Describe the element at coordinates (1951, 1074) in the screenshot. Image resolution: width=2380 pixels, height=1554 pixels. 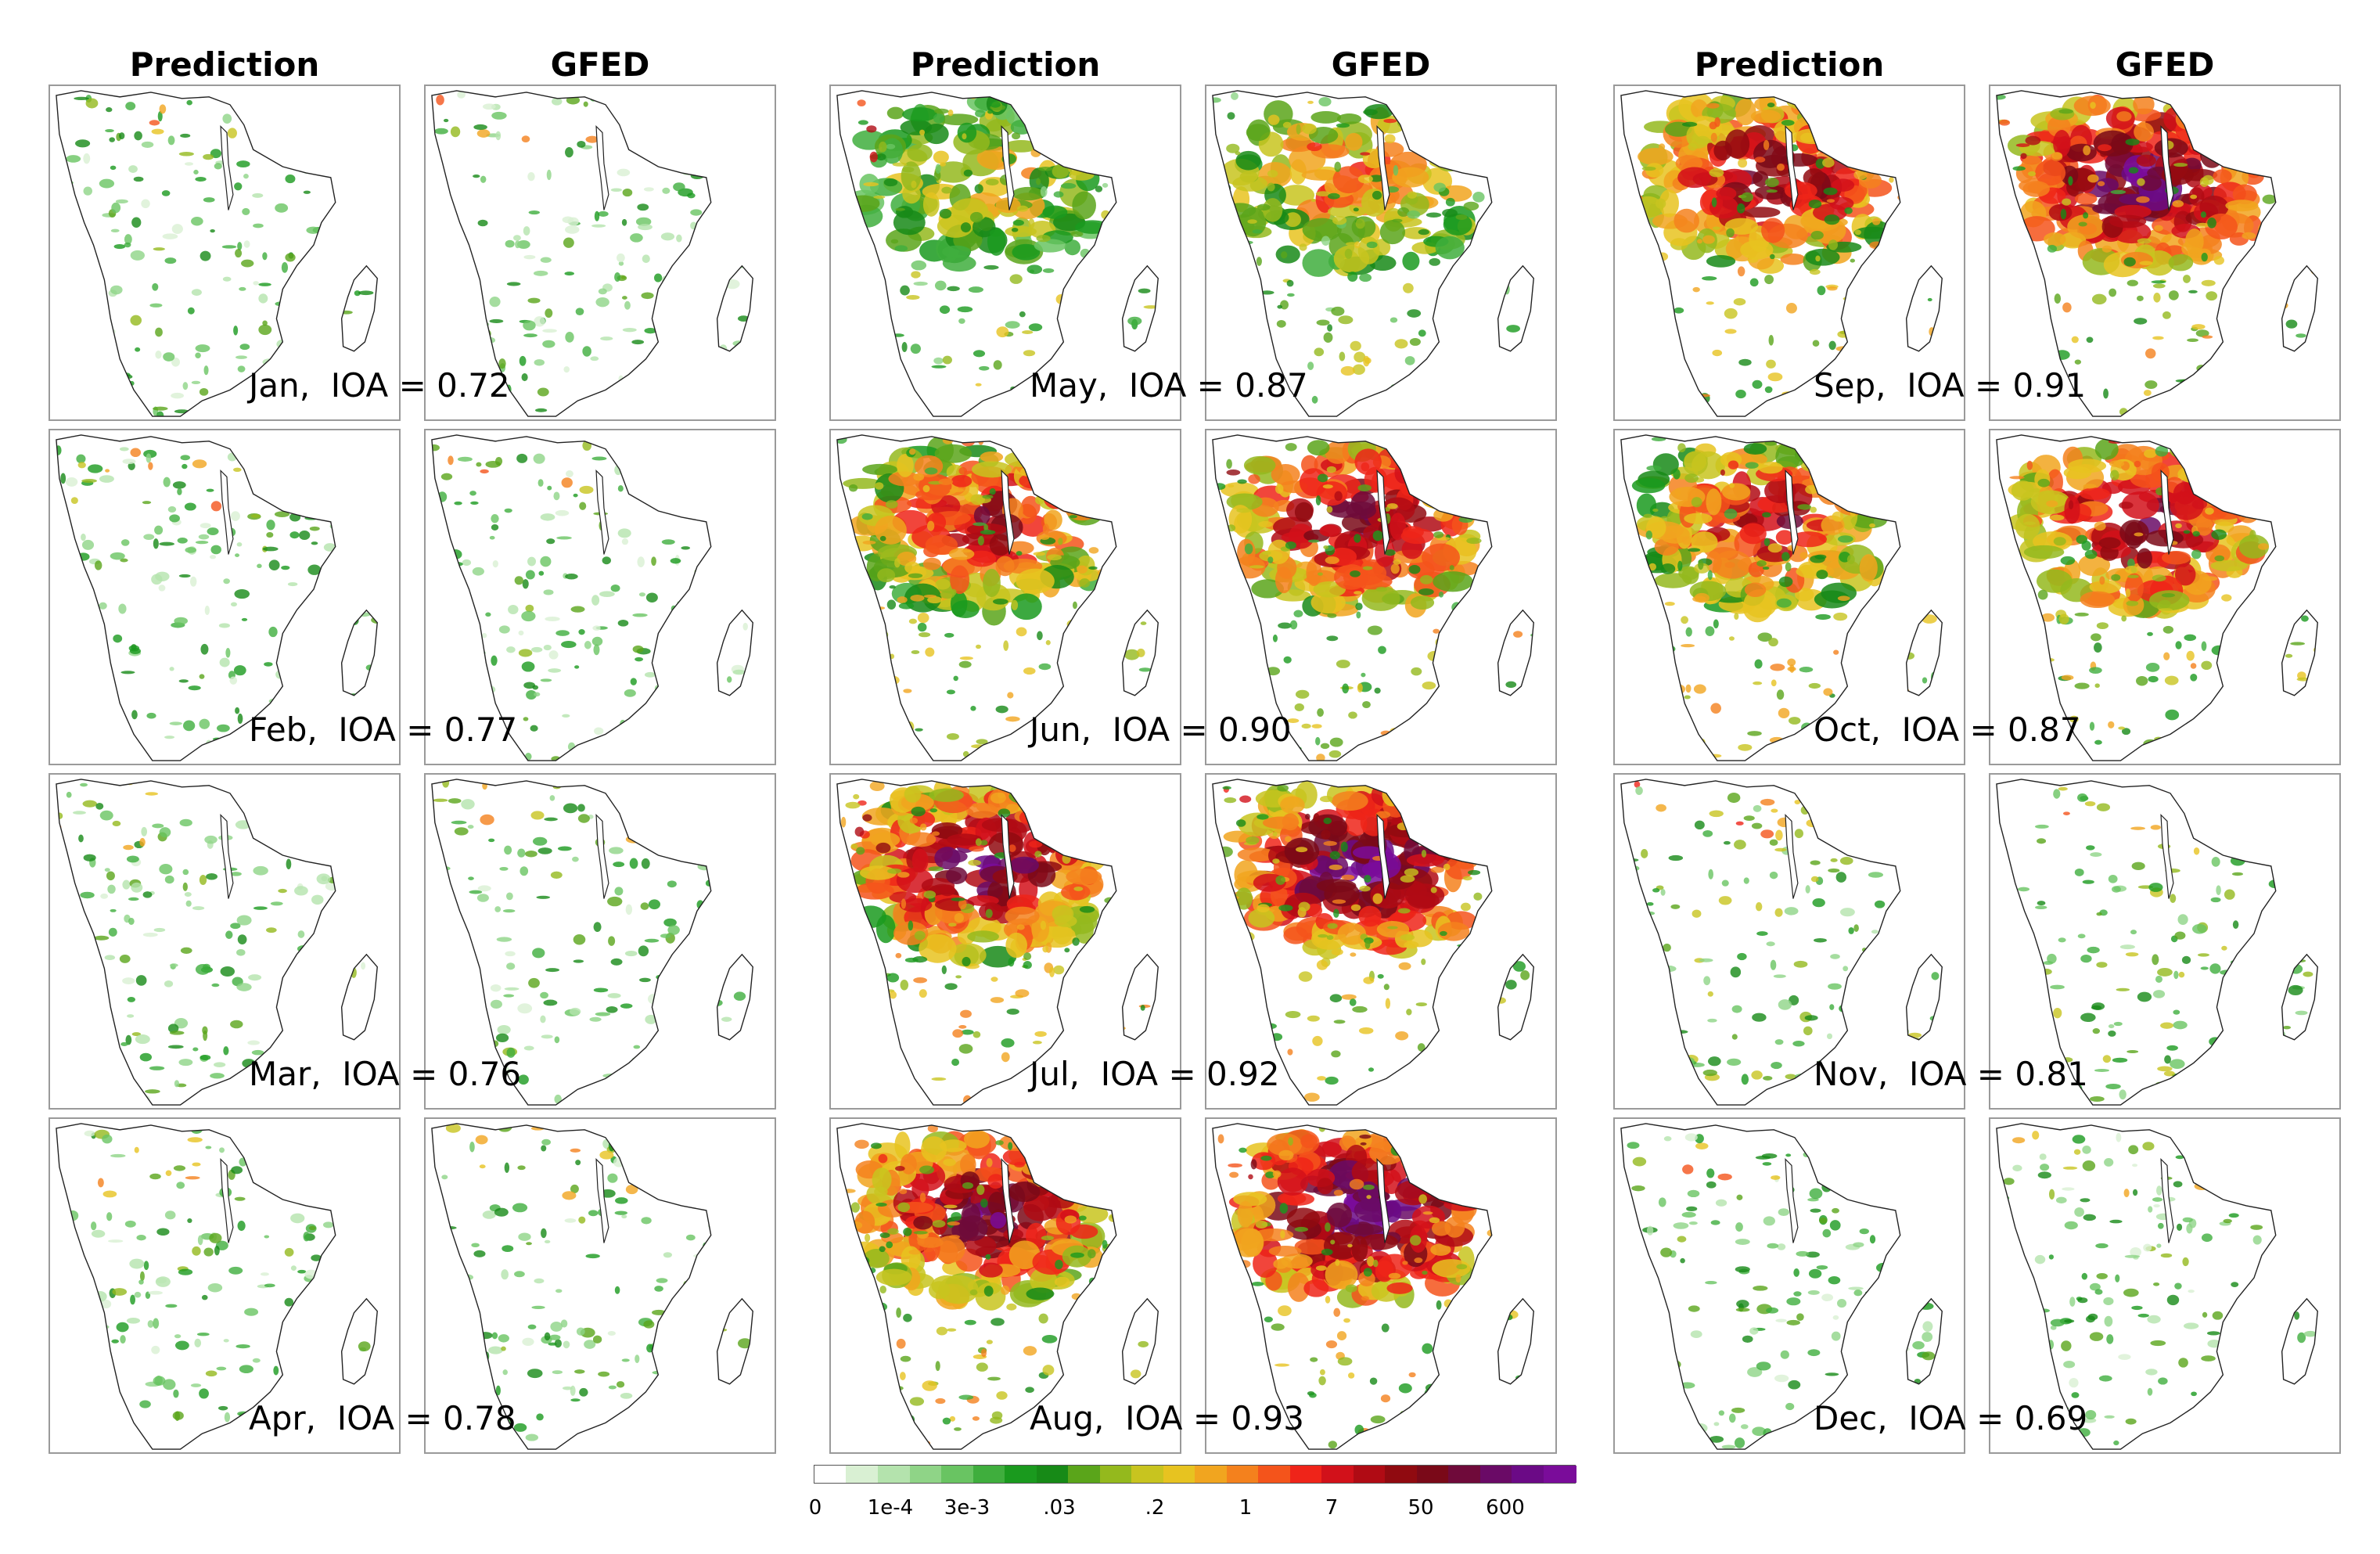
I see `ioa-label-nov: Nov, IOA = 0.81` at that location.